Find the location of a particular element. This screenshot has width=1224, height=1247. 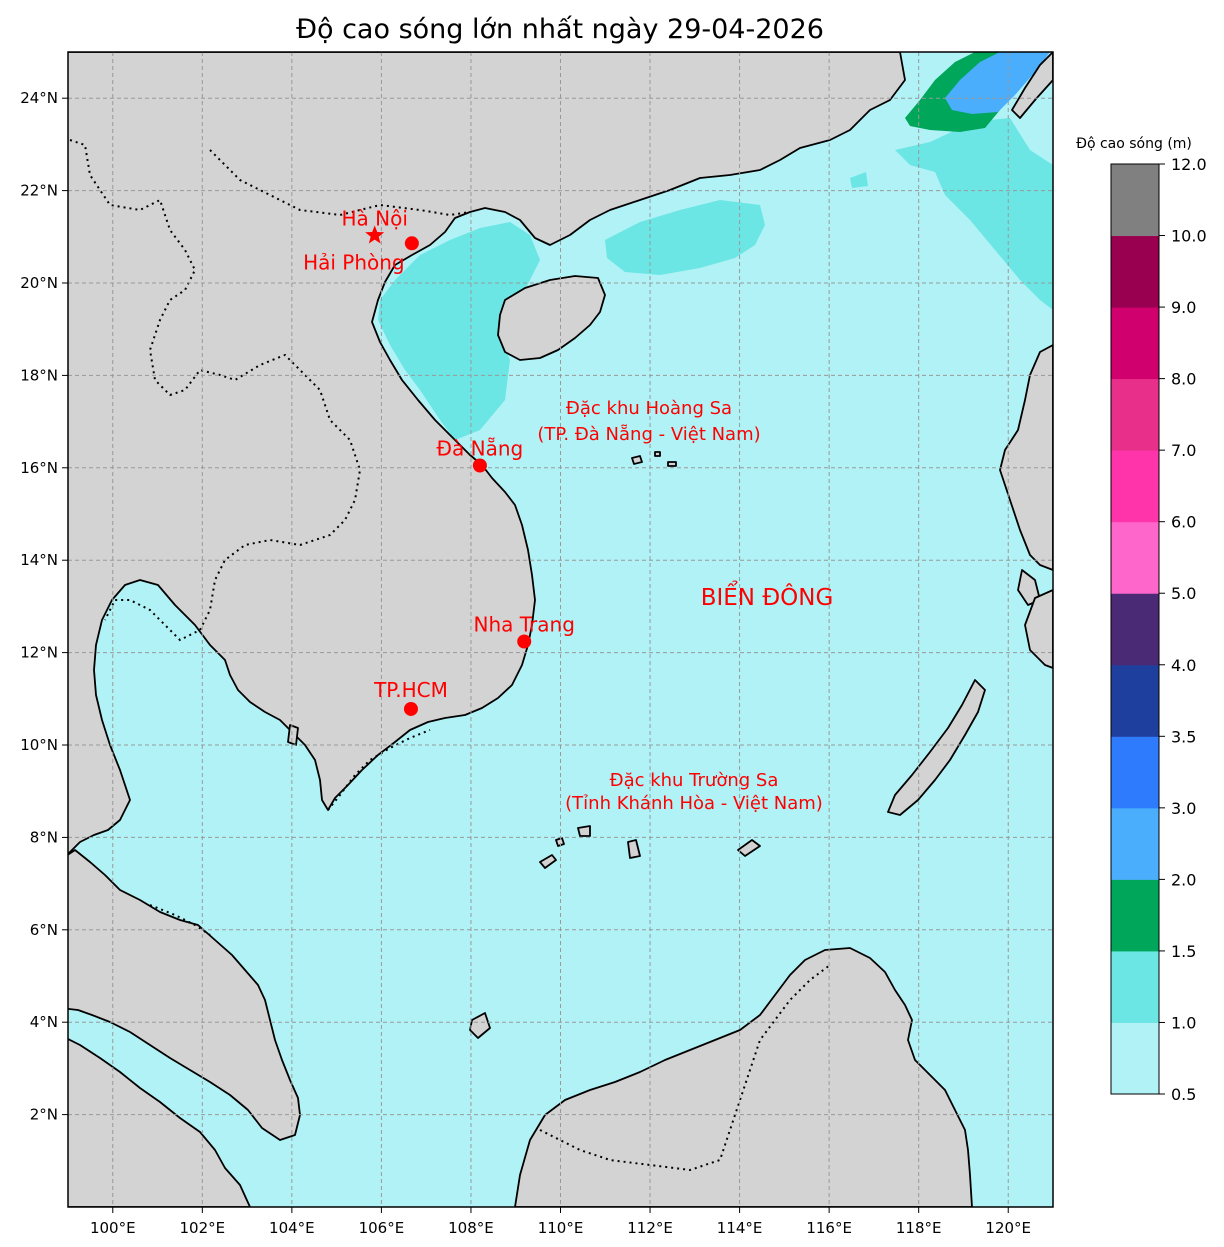

y-tick-label: 6°N is located at coordinates (44, 930).